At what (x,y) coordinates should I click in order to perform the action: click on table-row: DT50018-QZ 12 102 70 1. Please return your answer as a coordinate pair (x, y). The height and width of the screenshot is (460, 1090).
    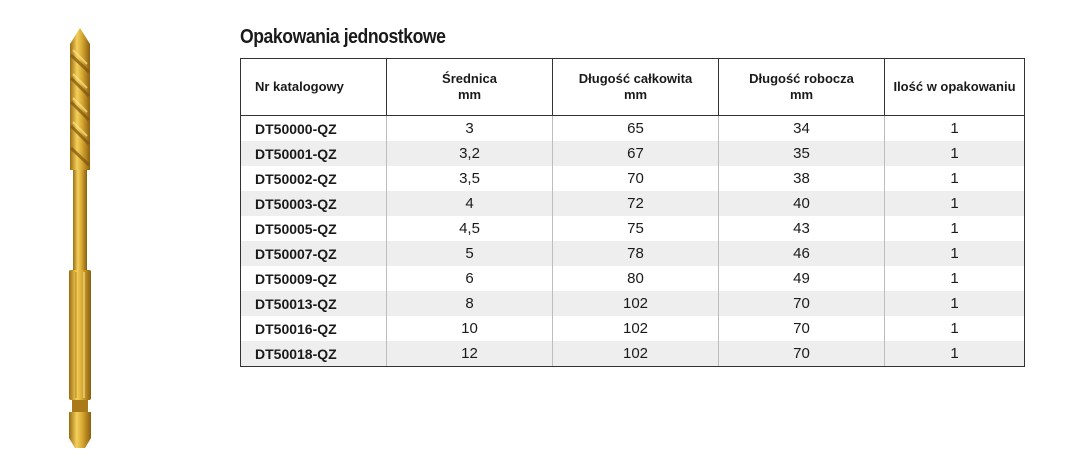
    Looking at the image, I should click on (632, 354).